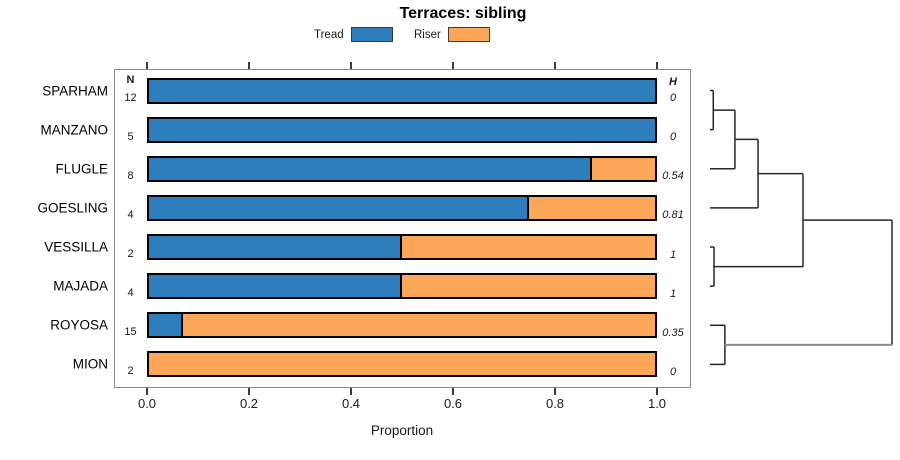  I want to click on x-tick-label: 0.8, so click(555, 403).